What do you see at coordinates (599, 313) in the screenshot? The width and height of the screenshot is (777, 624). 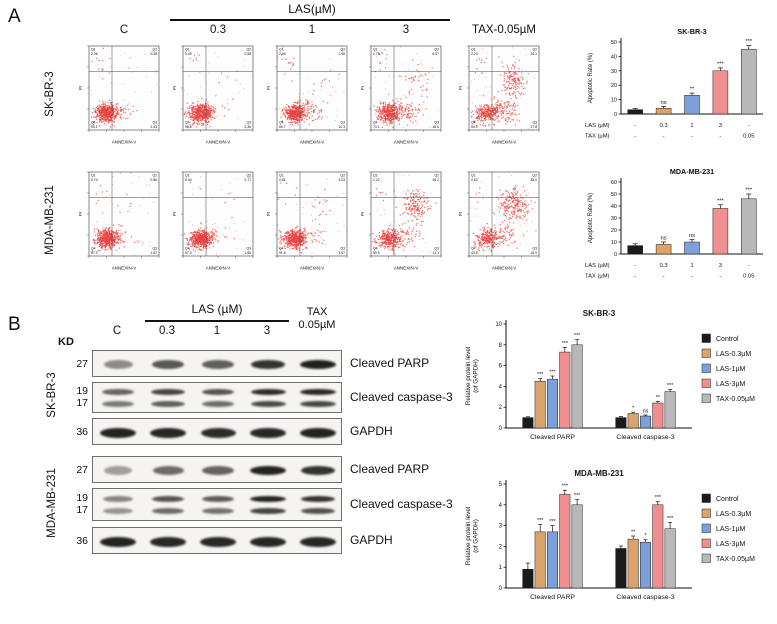 I see `chart-title: SK-BR-3` at bounding box center [599, 313].